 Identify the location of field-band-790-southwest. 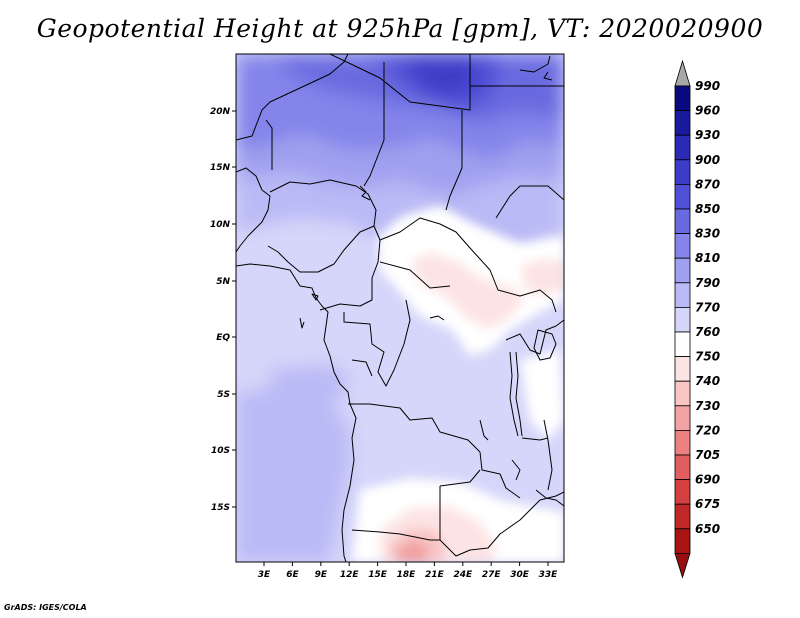
(293, 475).